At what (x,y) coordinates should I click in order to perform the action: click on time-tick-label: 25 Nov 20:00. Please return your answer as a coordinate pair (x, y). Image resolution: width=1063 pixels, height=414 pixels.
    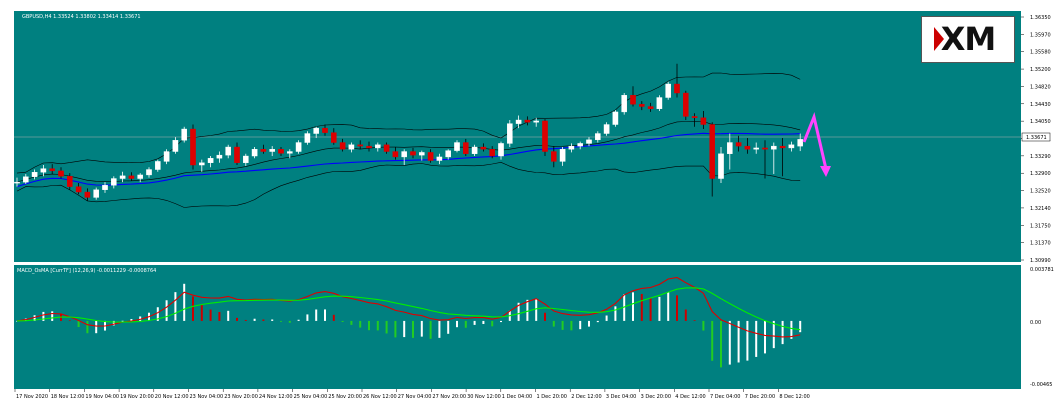
    Looking at the image, I should click on (345, 397).